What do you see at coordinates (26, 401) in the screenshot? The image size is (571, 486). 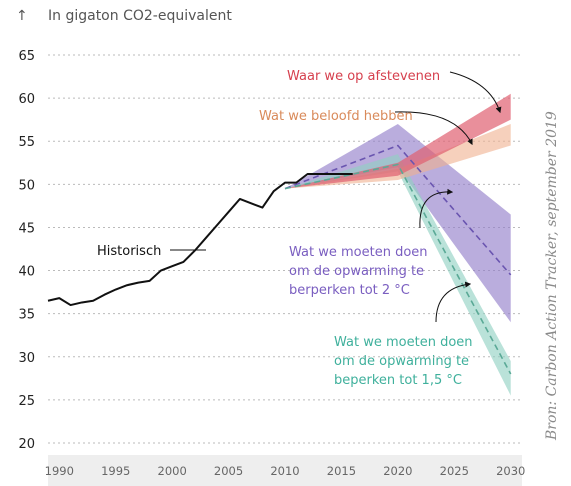 I see `y-tick-label: 25` at bounding box center [26, 401].